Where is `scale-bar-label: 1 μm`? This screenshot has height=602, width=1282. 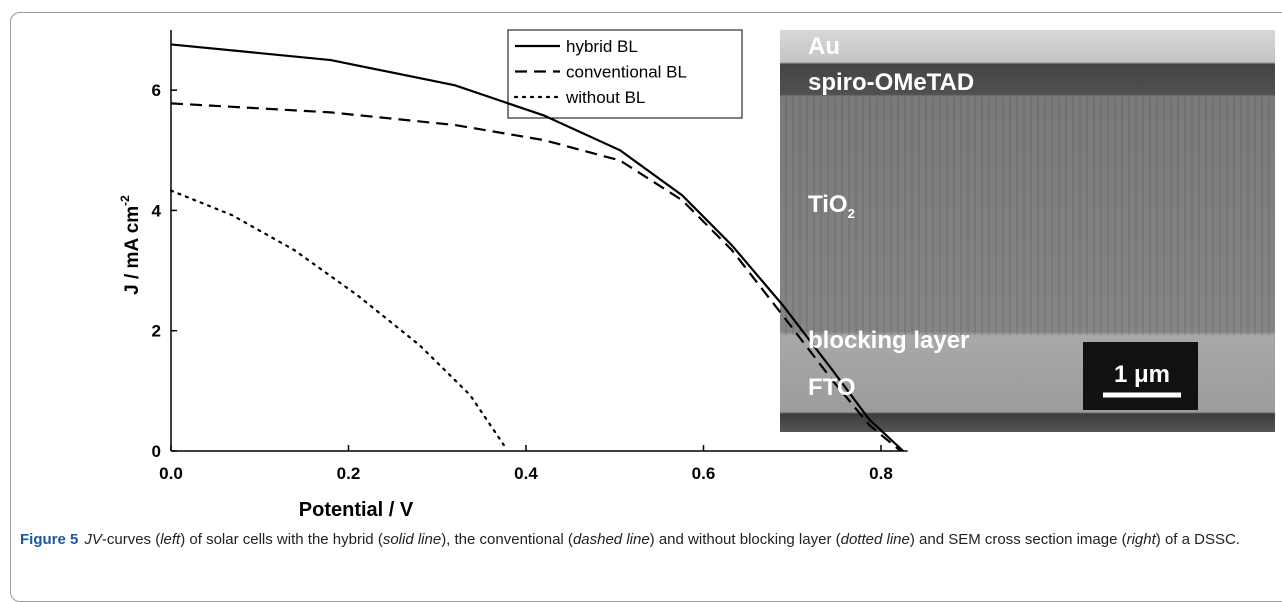
scale-bar-label: 1 μm is located at coordinates (1142, 374).